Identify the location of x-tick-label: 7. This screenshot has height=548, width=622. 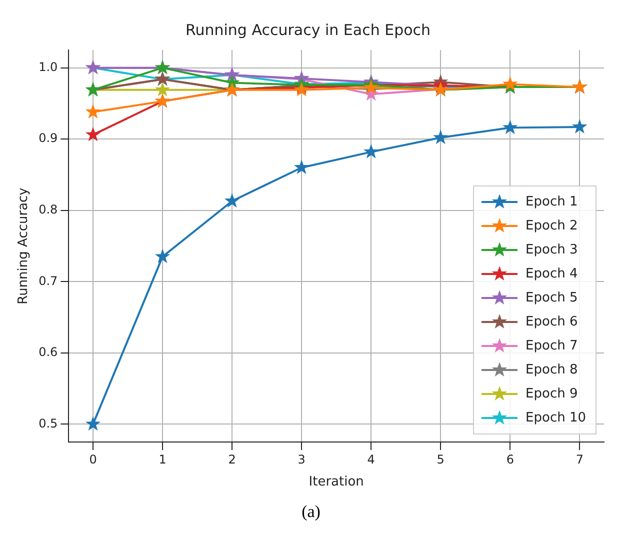
(580, 459).